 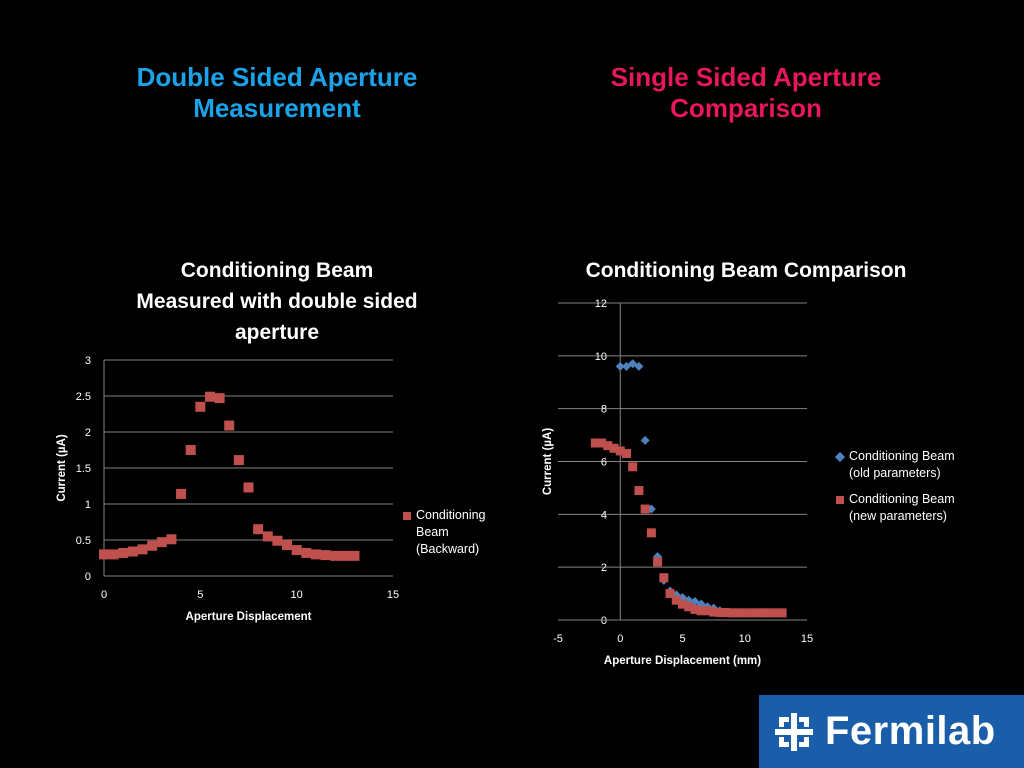 I want to click on y-tick-label: 8, so click(x=604, y=410).